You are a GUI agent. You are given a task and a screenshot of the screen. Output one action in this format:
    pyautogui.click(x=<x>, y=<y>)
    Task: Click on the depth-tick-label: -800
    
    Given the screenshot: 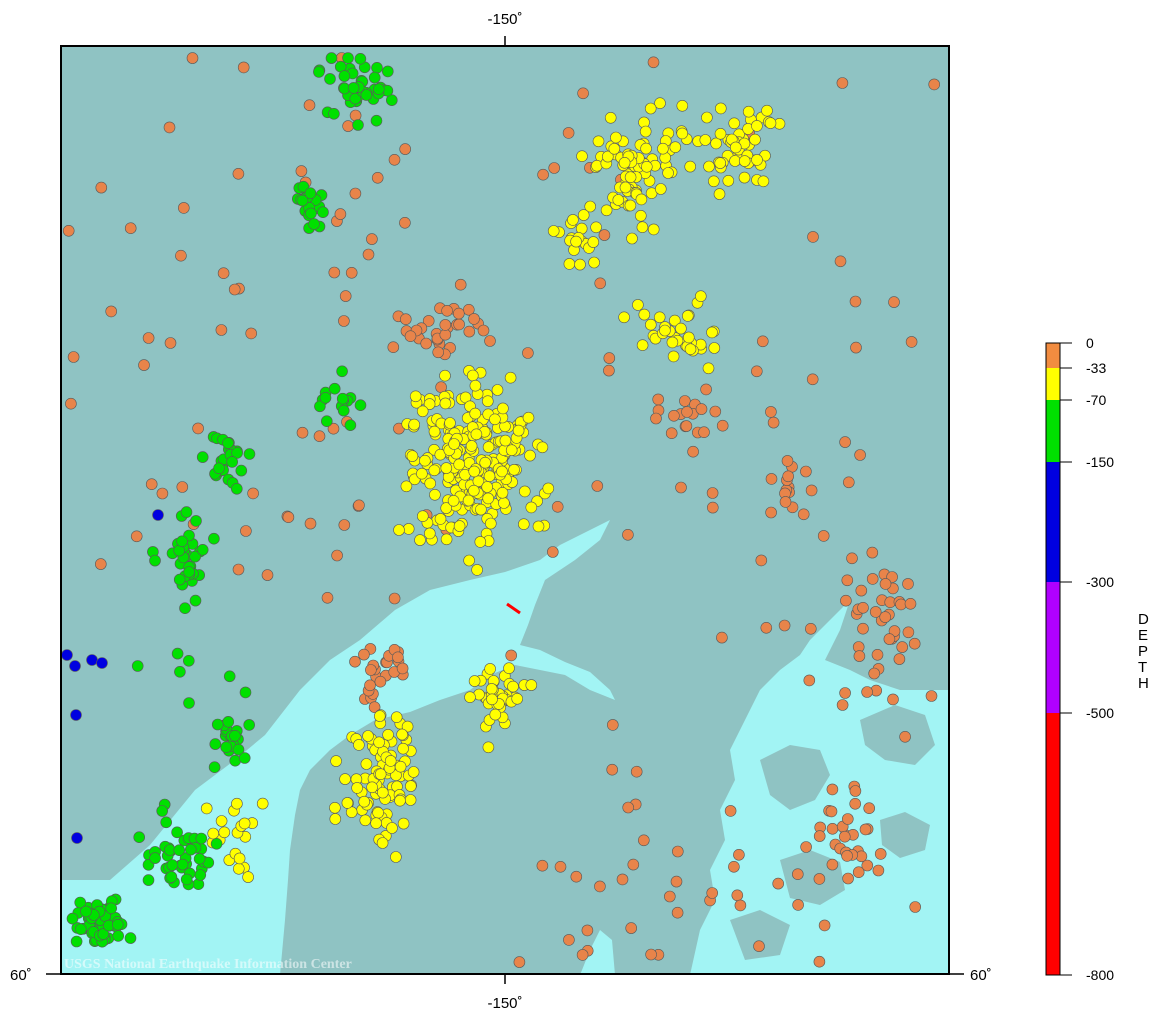 What is the action you would take?
    pyautogui.click(x=1100, y=975)
    